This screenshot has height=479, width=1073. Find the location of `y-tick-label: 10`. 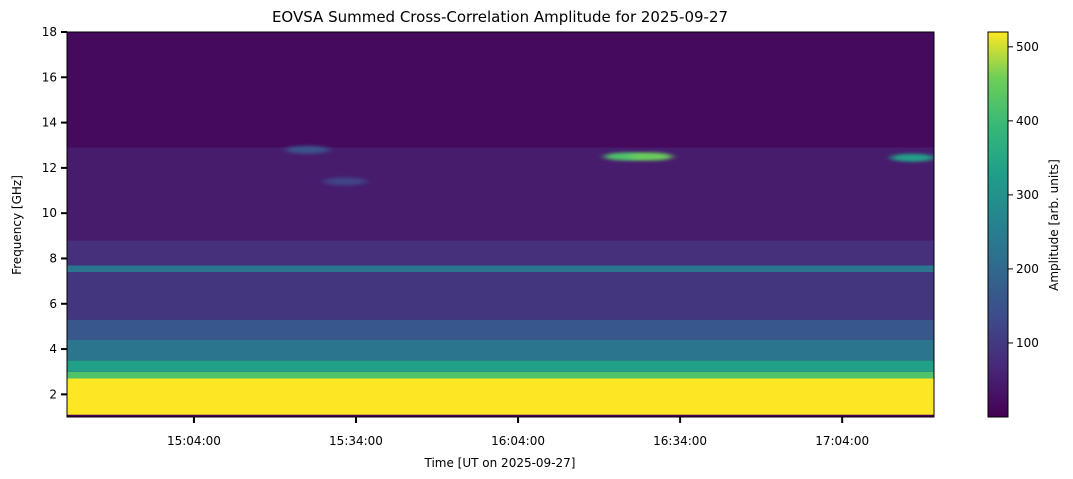

y-tick-label: 10 is located at coordinates (49, 213).